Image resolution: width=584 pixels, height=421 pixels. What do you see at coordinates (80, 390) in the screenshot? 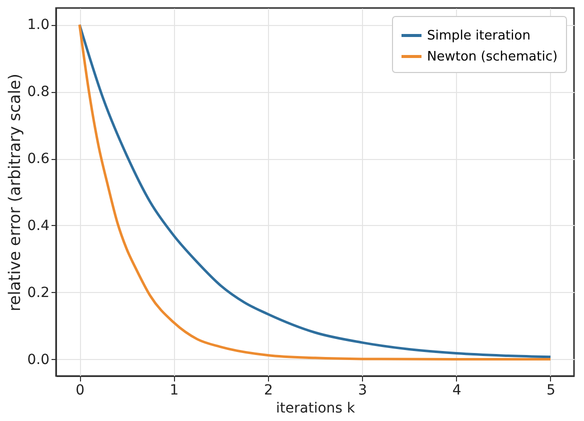
I see `x-tick-label: 0` at bounding box center [80, 390].